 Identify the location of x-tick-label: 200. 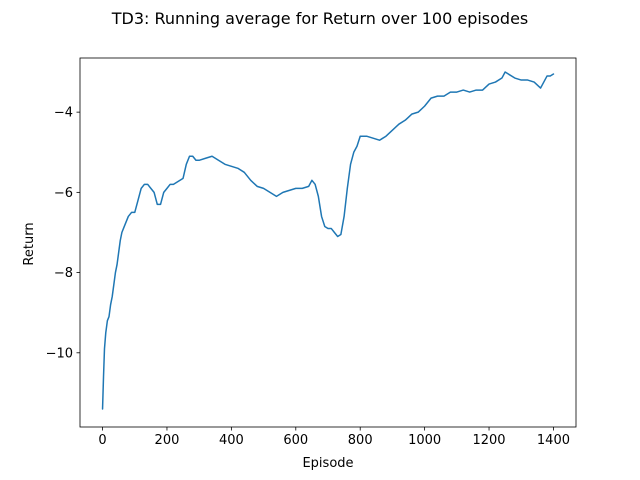
(167, 440).